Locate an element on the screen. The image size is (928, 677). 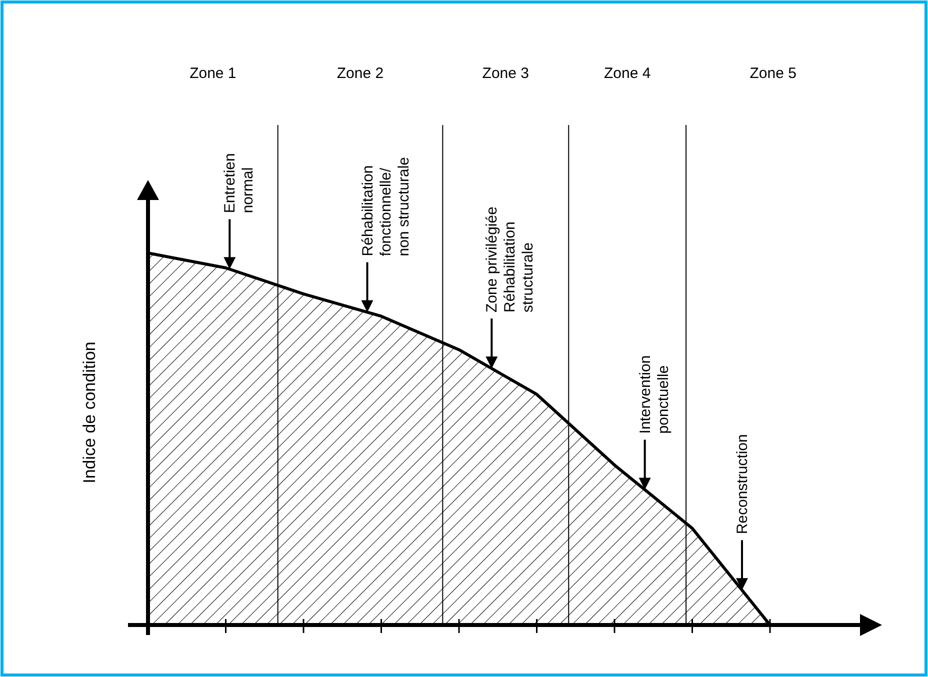
annotation: Réhabilitation fonctionnelle/ non structurale is located at coordinates (385, 206).